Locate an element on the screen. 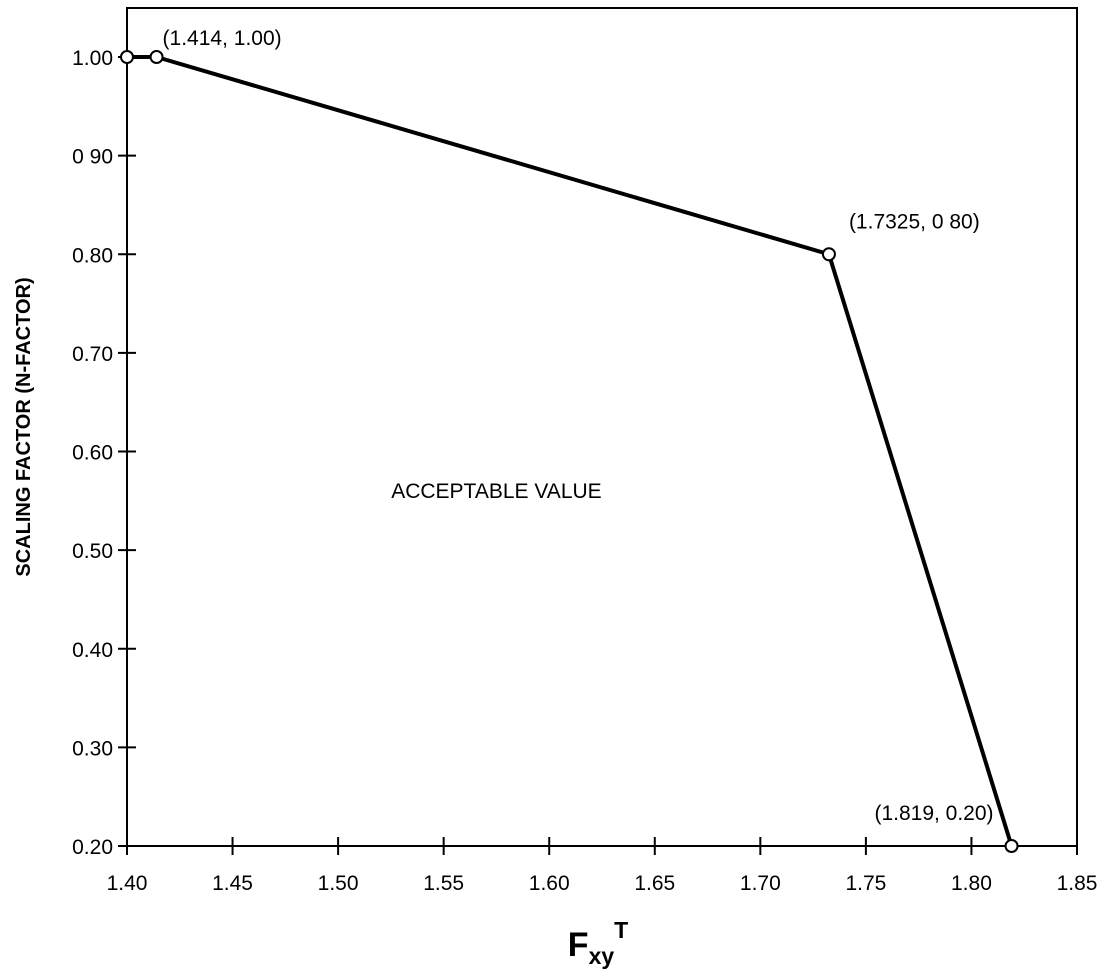 The height and width of the screenshot is (977, 1108). x-tick-label: 1.70 is located at coordinates (760, 883).